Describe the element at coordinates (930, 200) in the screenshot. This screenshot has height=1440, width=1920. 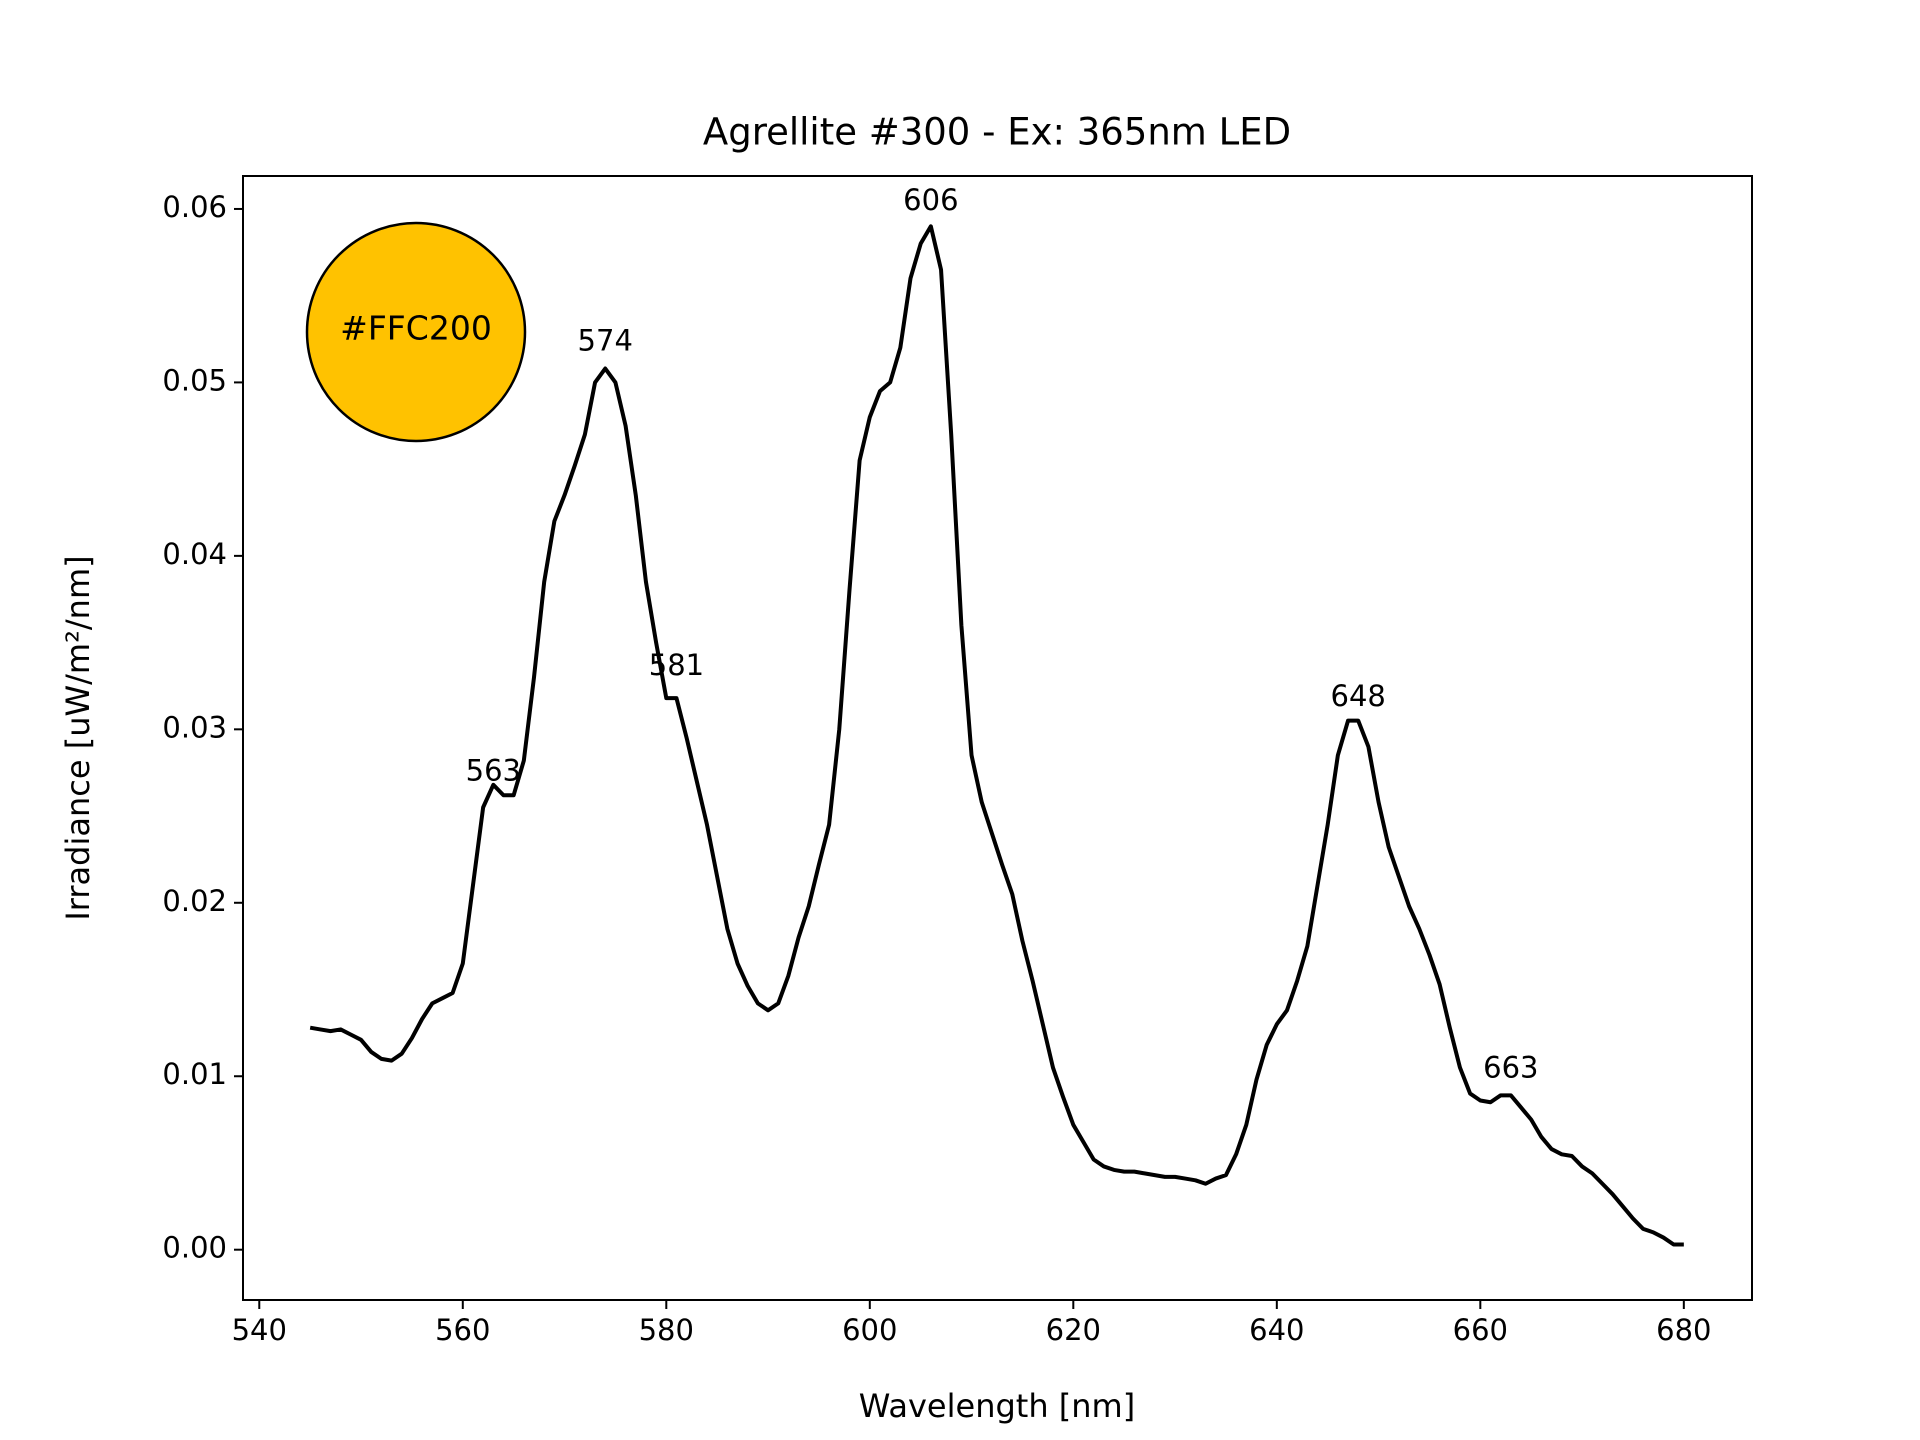
I see `peak-label: 606` at that location.